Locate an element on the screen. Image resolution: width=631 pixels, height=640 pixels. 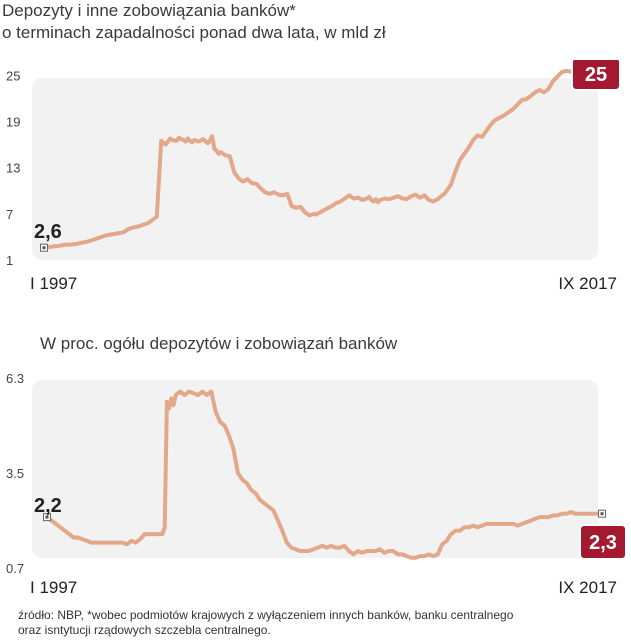
chart1-end-value-badge is located at coordinates (596, 75).